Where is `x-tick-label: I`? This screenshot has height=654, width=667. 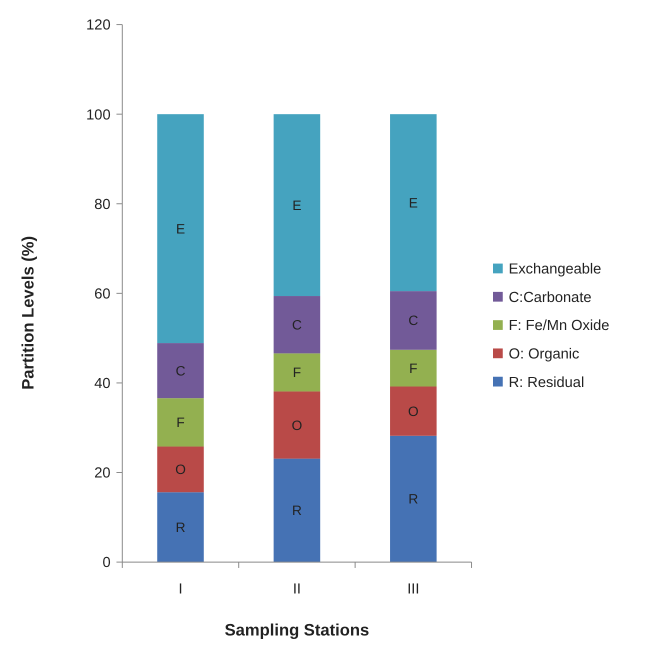
x-tick-label: I is located at coordinates (180, 589).